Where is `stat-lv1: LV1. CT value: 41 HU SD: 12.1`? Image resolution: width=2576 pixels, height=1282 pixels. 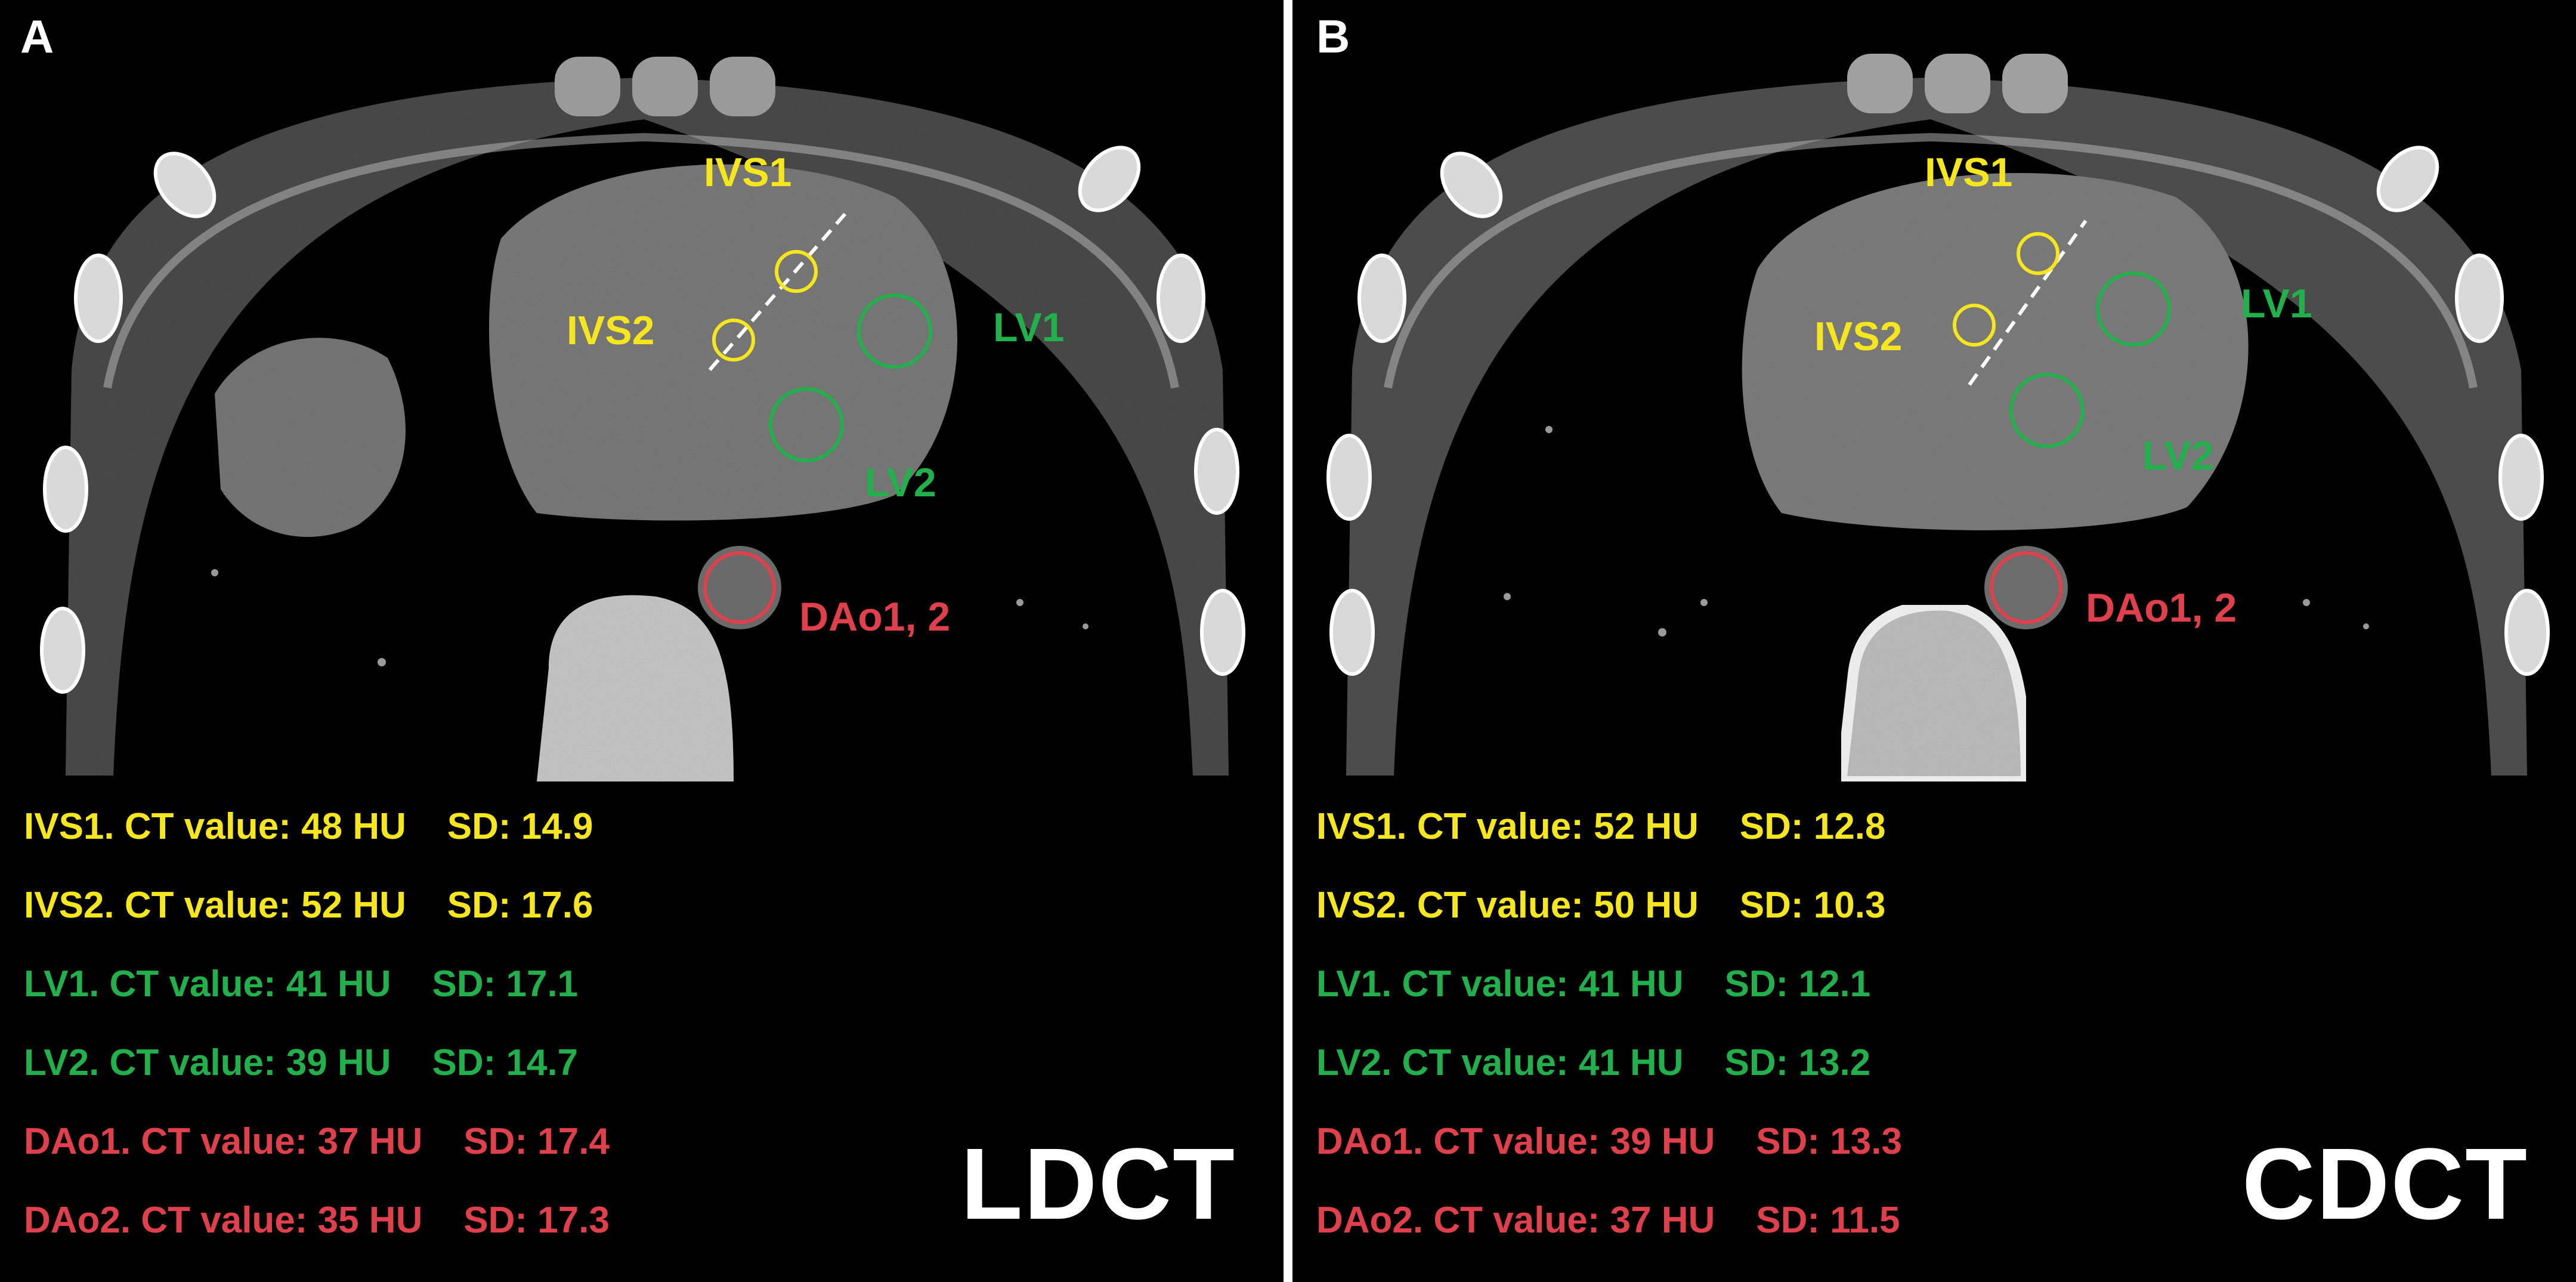 stat-lv1: LV1. CT value: 41 HU SD: 12.1 is located at coordinates (1593, 984).